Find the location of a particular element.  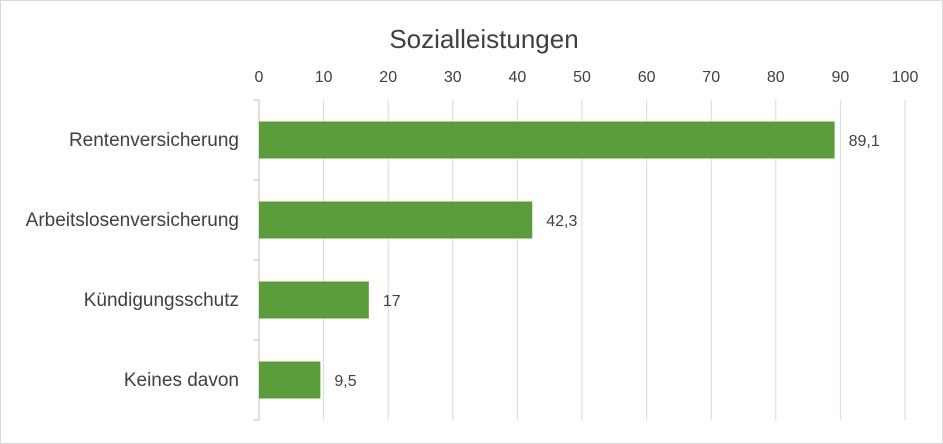

x-tick-label: 0 is located at coordinates (259, 77).